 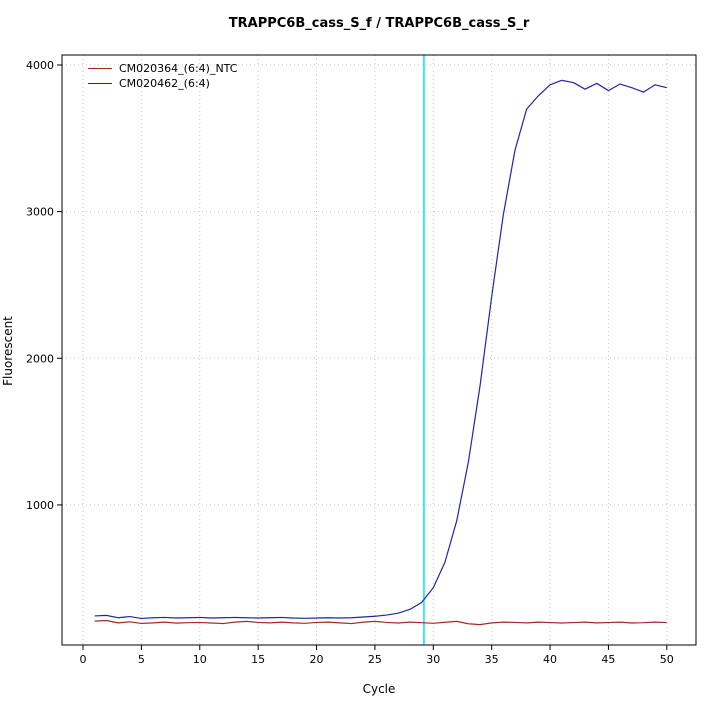 What do you see at coordinates (317, 659) in the screenshot?
I see `x-tick-label: 20` at bounding box center [317, 659].